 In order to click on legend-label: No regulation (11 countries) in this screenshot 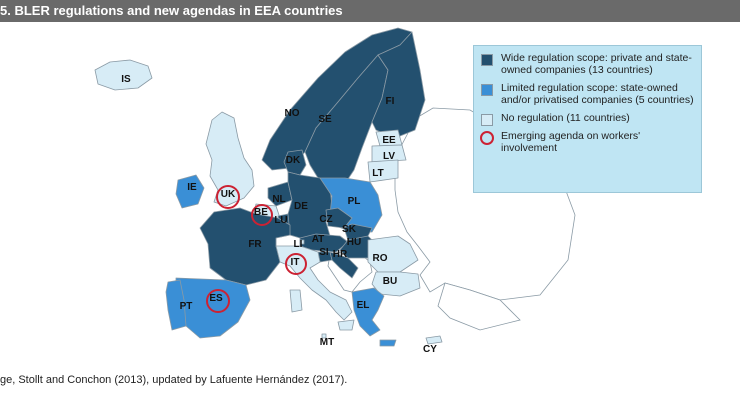, I will do `click(565, 118)`.